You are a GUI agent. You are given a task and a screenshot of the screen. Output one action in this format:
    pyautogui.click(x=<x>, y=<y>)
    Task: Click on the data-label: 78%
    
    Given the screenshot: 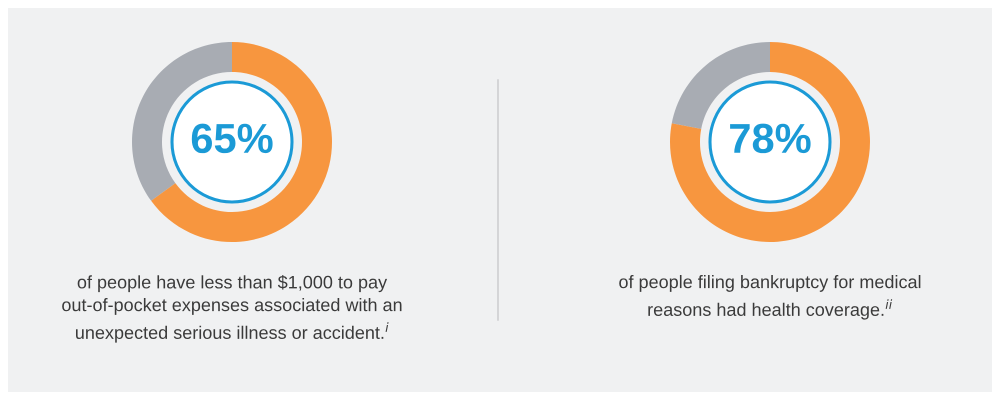 What is the action you would take?
    pyautogui.click(x=770, y=139)
    